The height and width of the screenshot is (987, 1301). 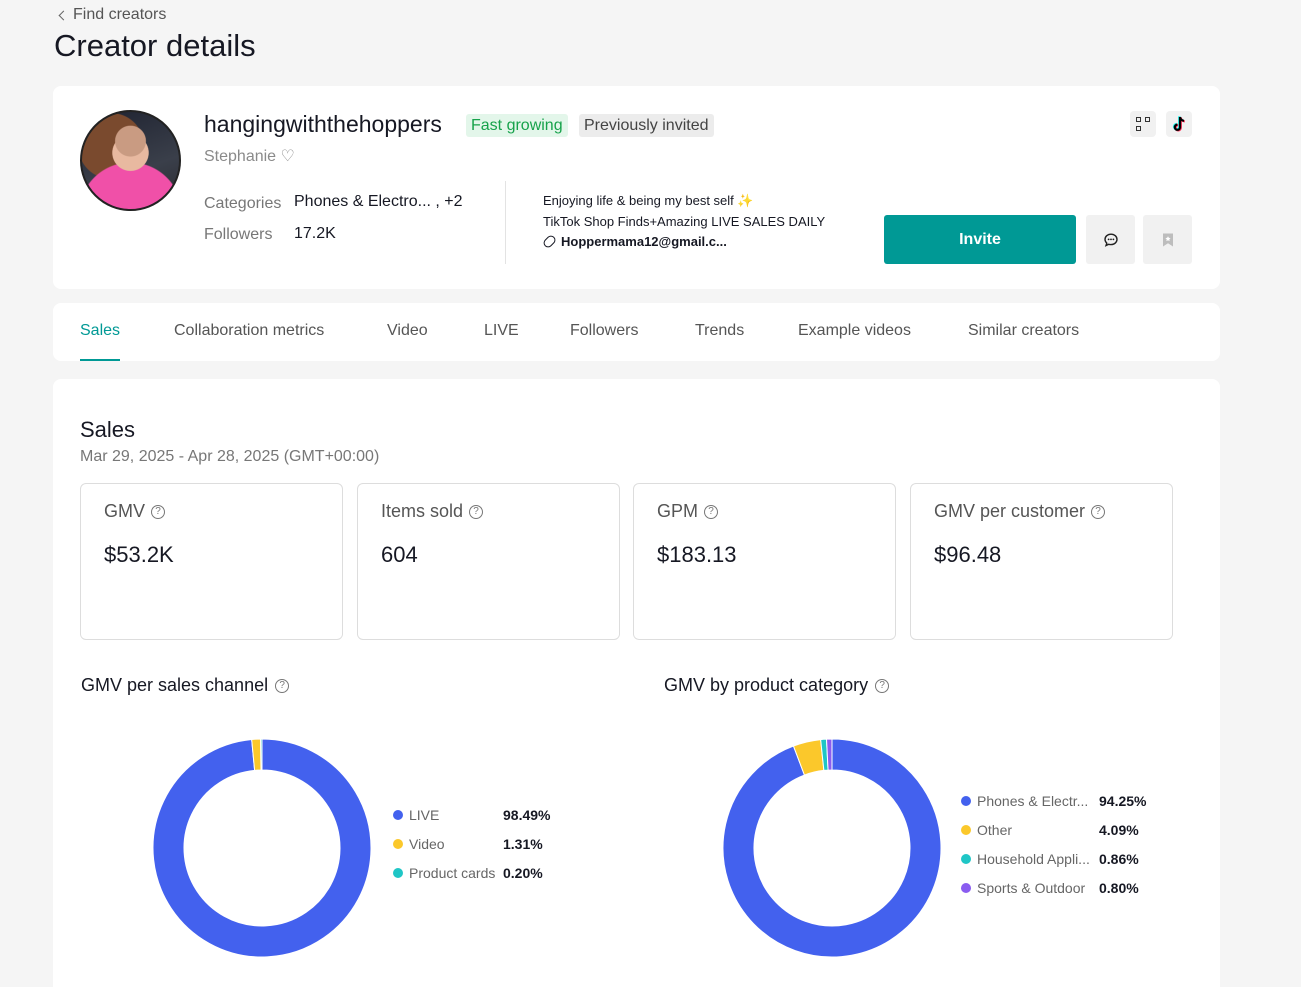 What do you see at coordinates (452, 873) in the screenshot?
I see `legend-label: Product cards` at bounding box center [452, 873].